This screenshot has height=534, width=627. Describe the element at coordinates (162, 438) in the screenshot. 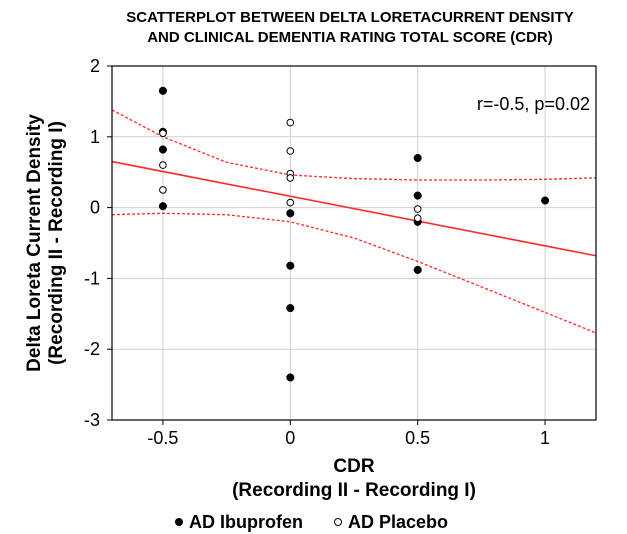

I see `x-tick-label: -0.5` at that location.